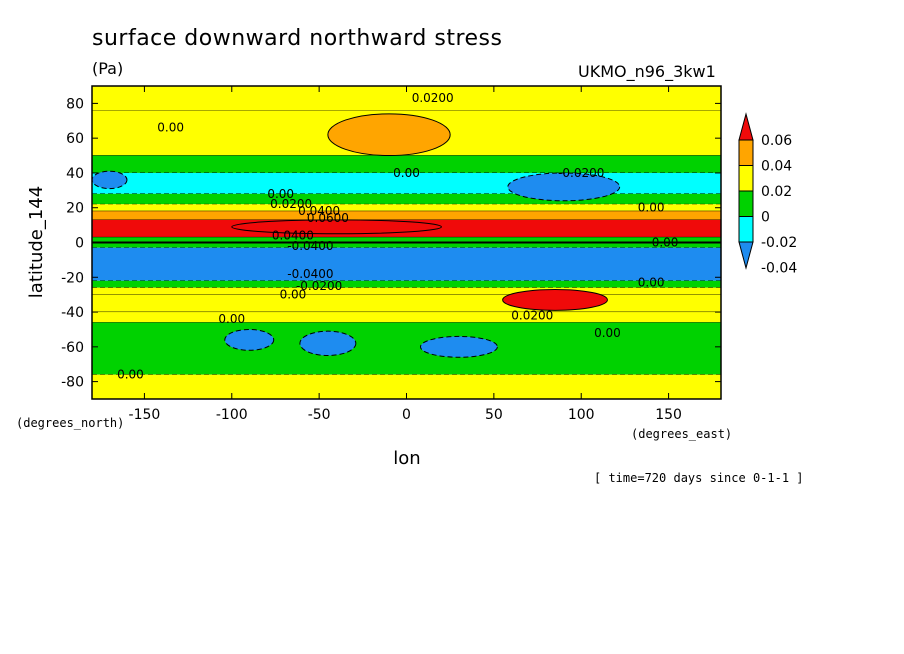 Image resolution: width=904 pixels, height=654 pixels. I want to click on colorbar-label: -0.02, so click(779, 243).